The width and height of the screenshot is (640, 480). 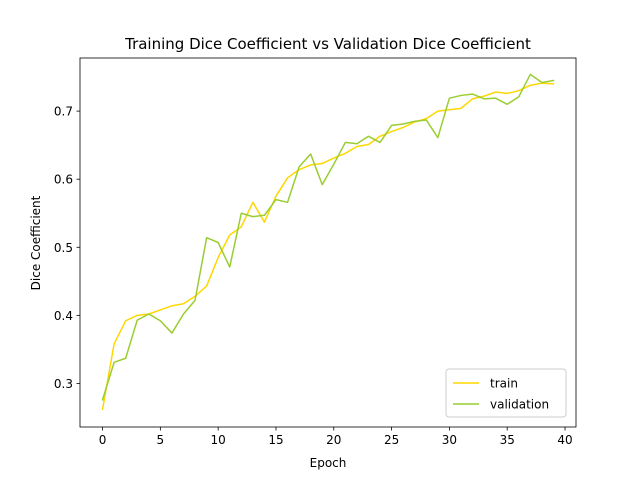 What do you see at coordinates (103, 440) in the screenshot?
I see `x-tick-label: 0` at bounding box center [103, 440].